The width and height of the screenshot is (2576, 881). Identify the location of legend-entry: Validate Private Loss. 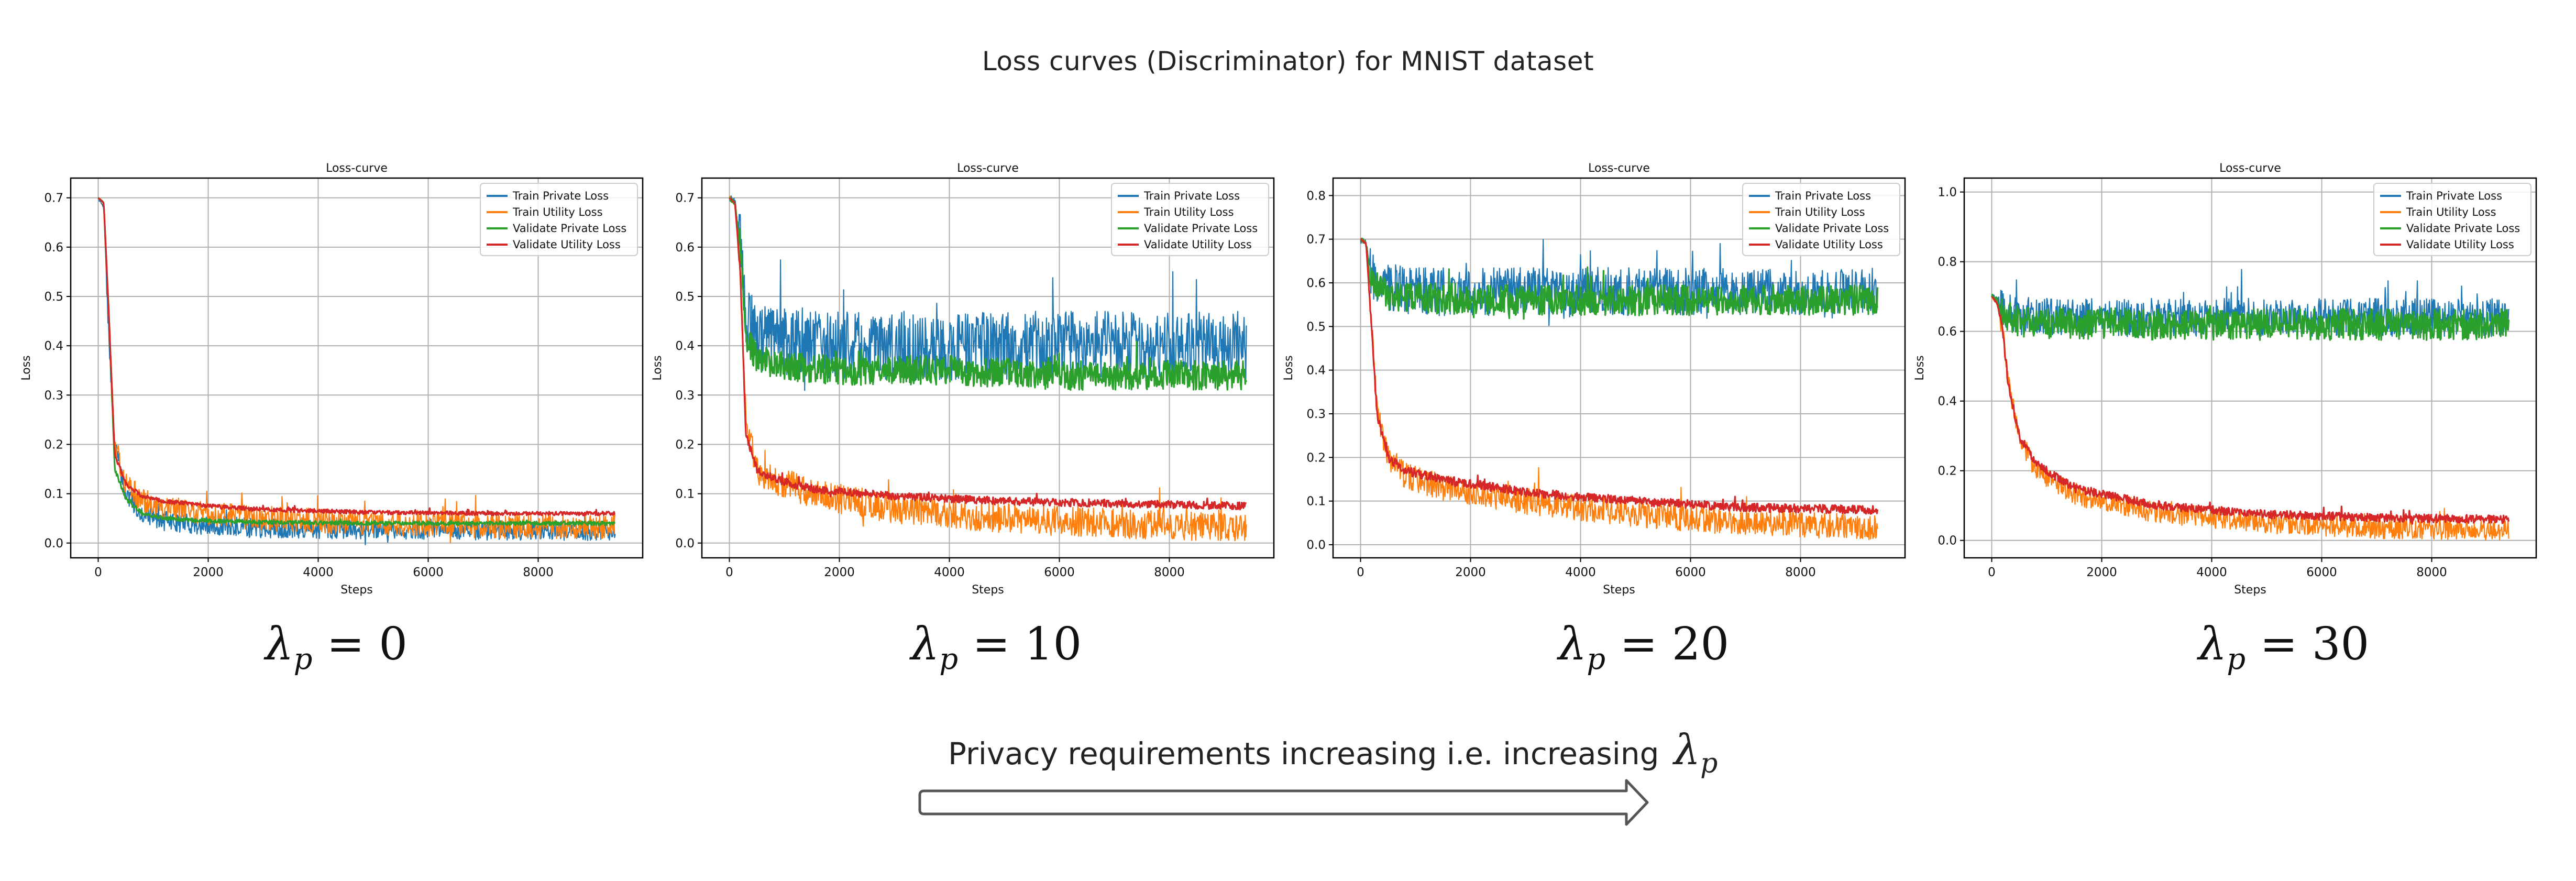
(2463, 228).